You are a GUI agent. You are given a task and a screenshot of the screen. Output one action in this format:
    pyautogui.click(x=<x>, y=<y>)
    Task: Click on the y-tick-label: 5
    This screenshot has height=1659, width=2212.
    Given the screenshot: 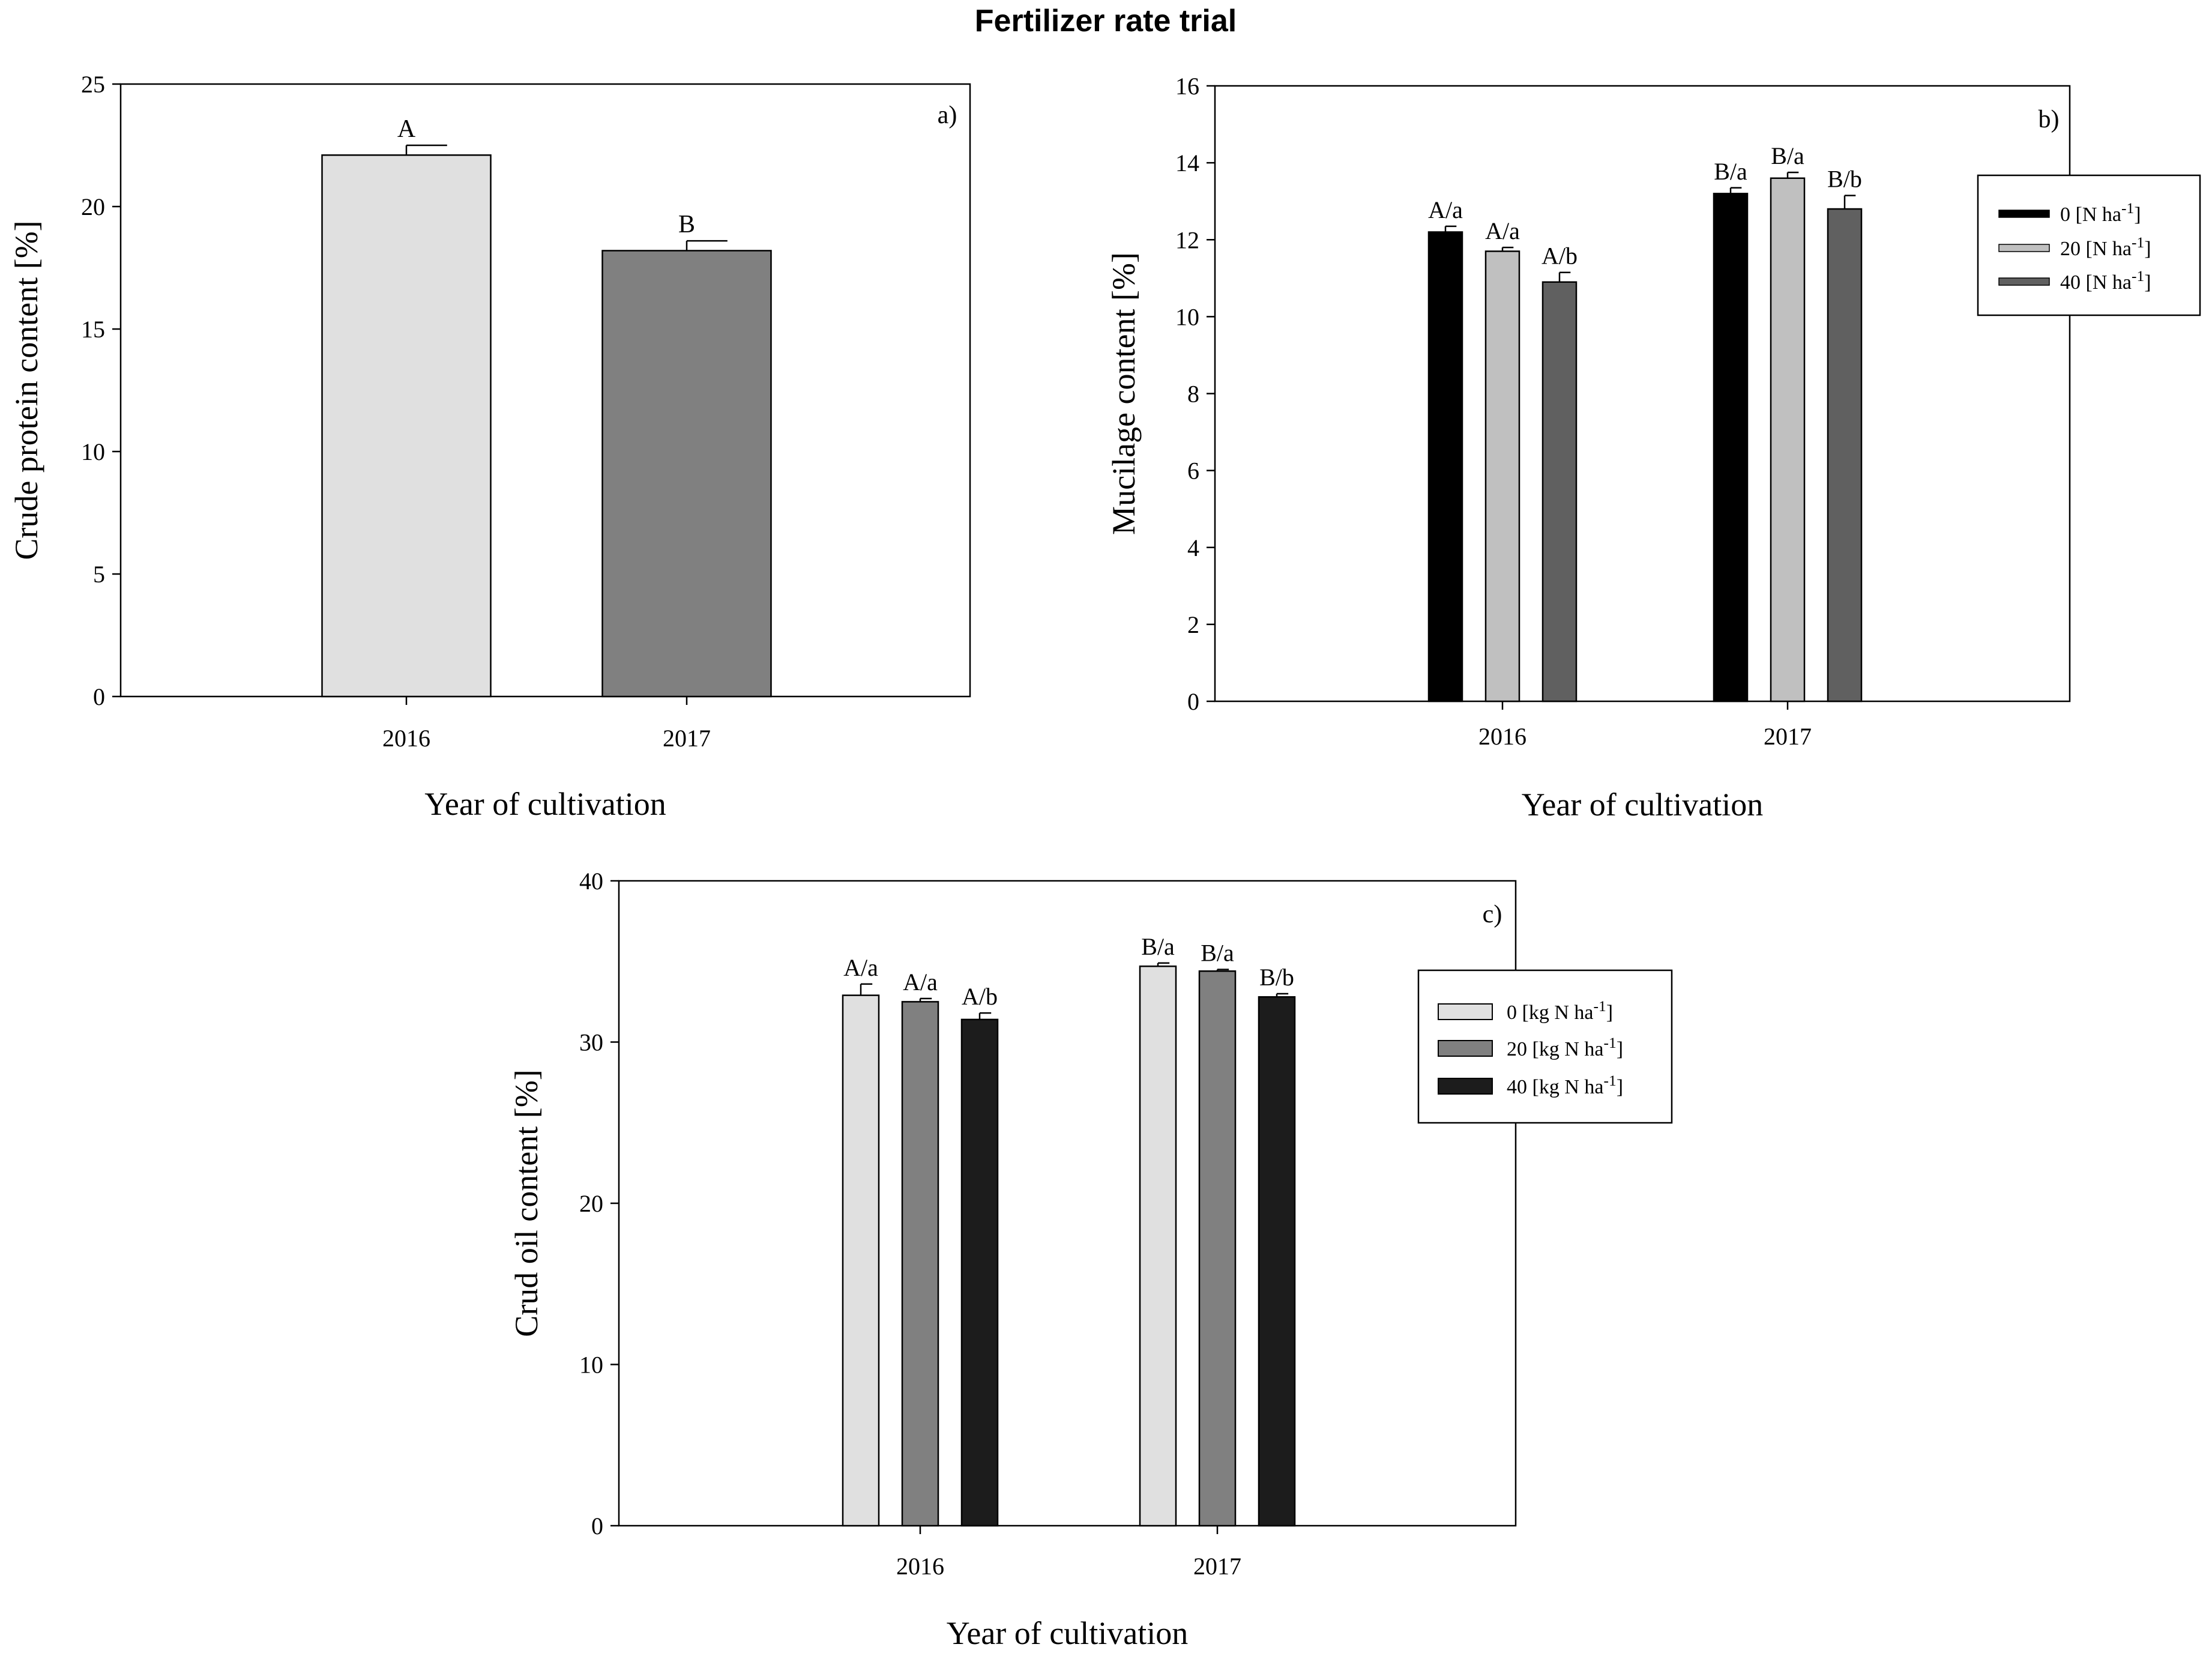 What is the action you would take?
    pyautogui.click(x=99, y=574)
    